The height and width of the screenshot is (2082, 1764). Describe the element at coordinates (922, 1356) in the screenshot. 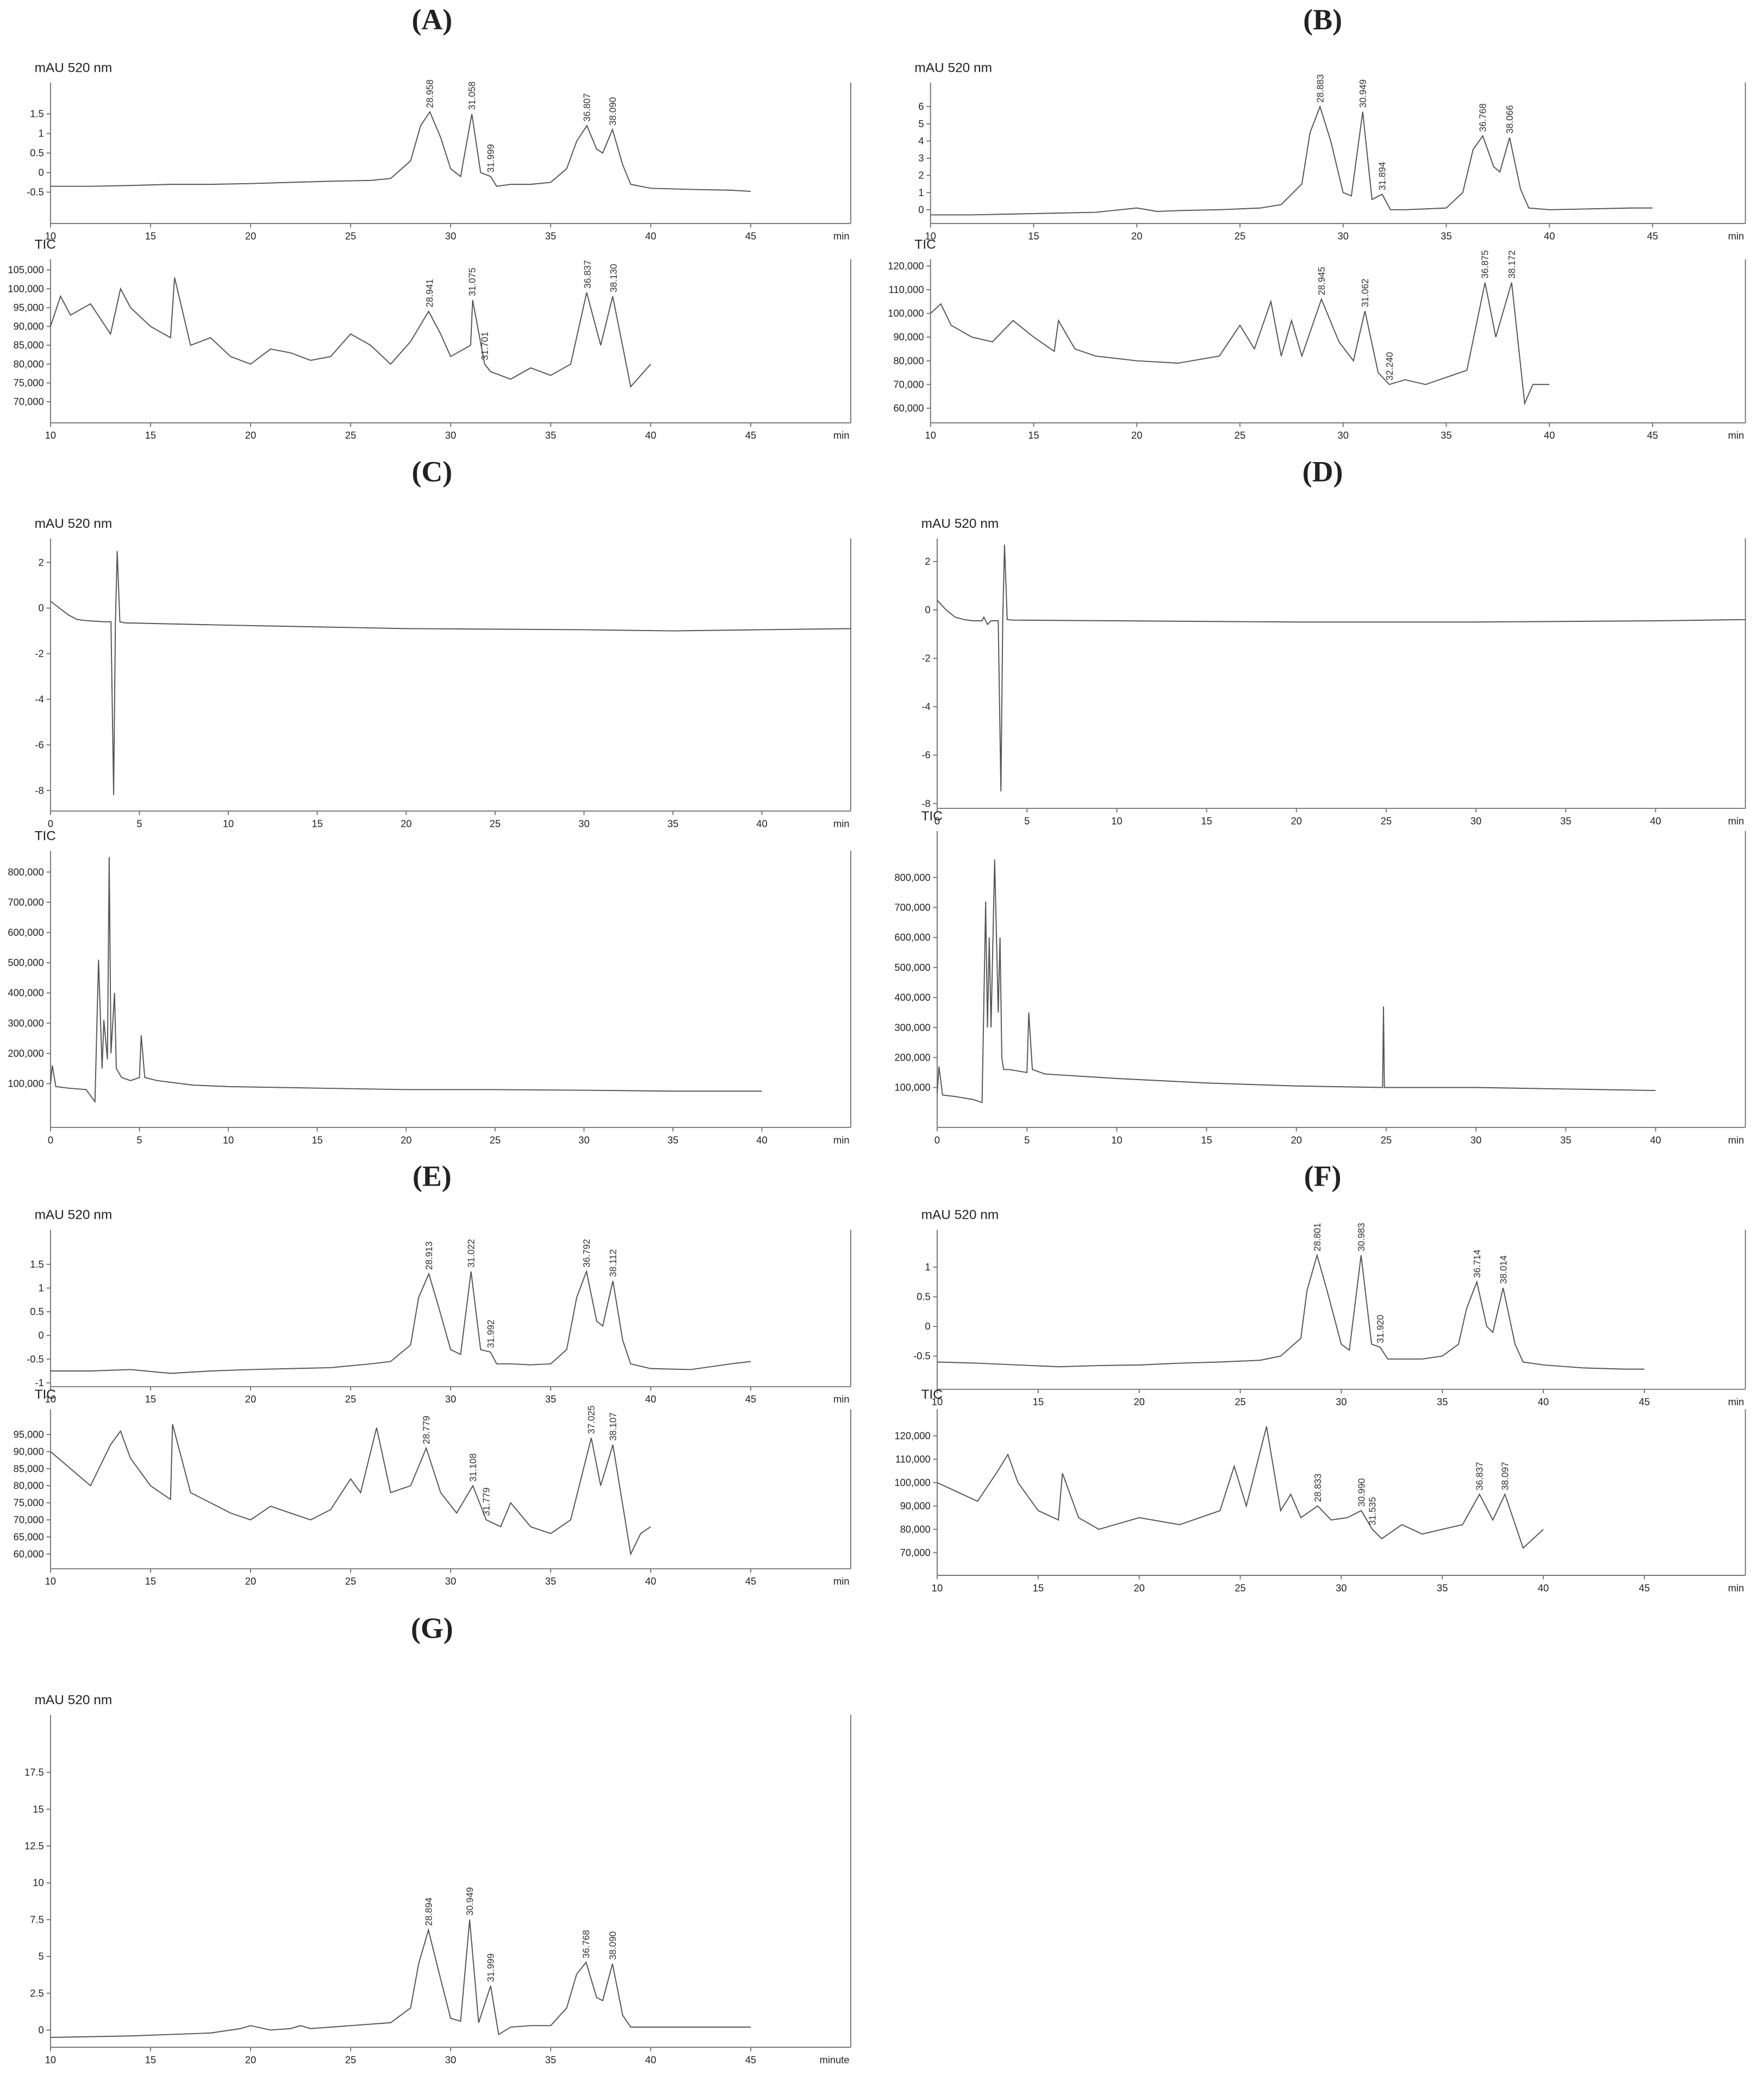

I see `y-tick-label: -0.5` at that location.